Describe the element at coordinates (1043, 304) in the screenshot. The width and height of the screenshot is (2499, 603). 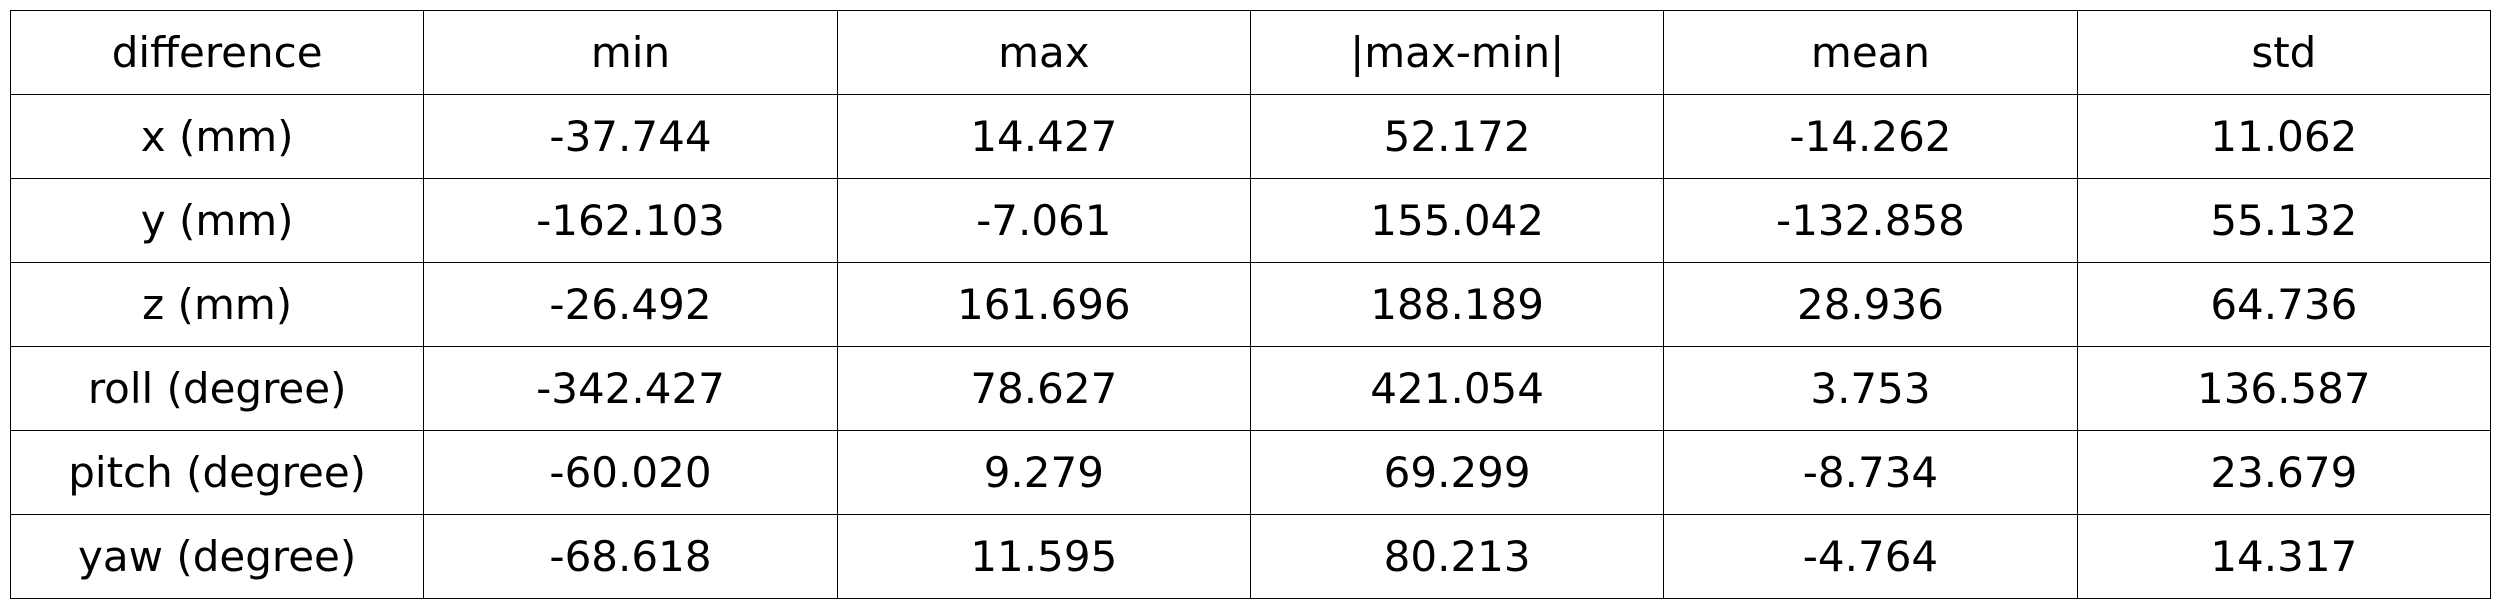
I see `cell-max: 161.696` at that location.